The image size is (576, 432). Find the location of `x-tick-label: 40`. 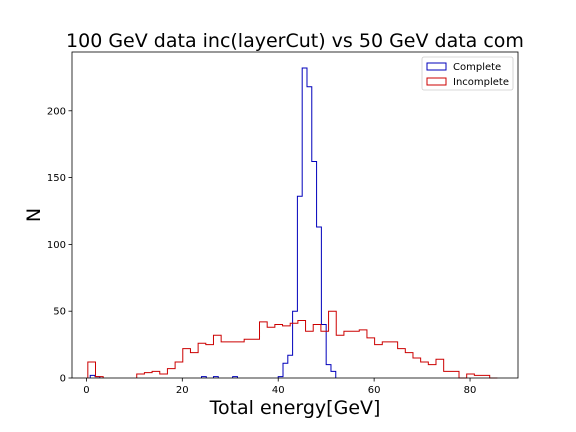

x-tick-label: 40 is located at coordinates (278, 390).